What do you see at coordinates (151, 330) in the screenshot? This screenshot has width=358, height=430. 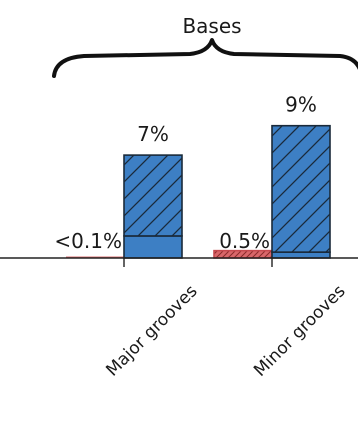 I see `x-tick-label-major: Major grooves` at bounding box center [151, 330].